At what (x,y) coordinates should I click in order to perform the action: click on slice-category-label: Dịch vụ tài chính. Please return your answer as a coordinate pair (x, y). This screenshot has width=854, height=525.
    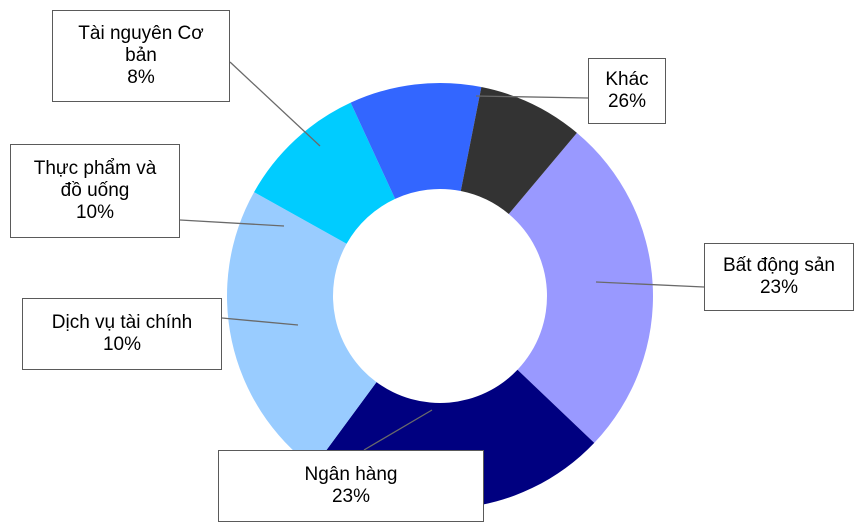
    Looking at the image, I should click on (122, 322).